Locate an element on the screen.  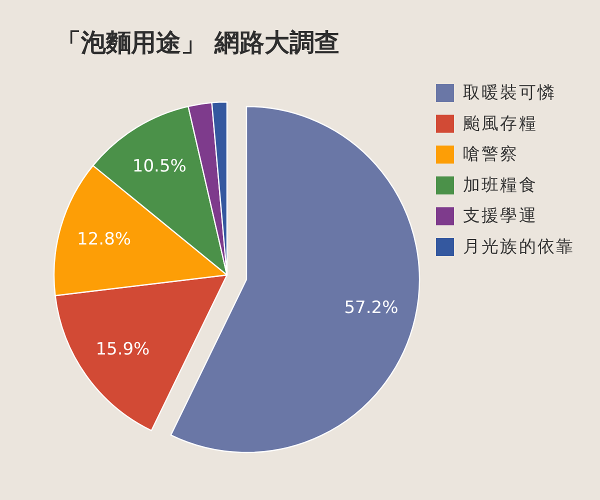
data-label: 15.9% is located at coordinates (123, 349).